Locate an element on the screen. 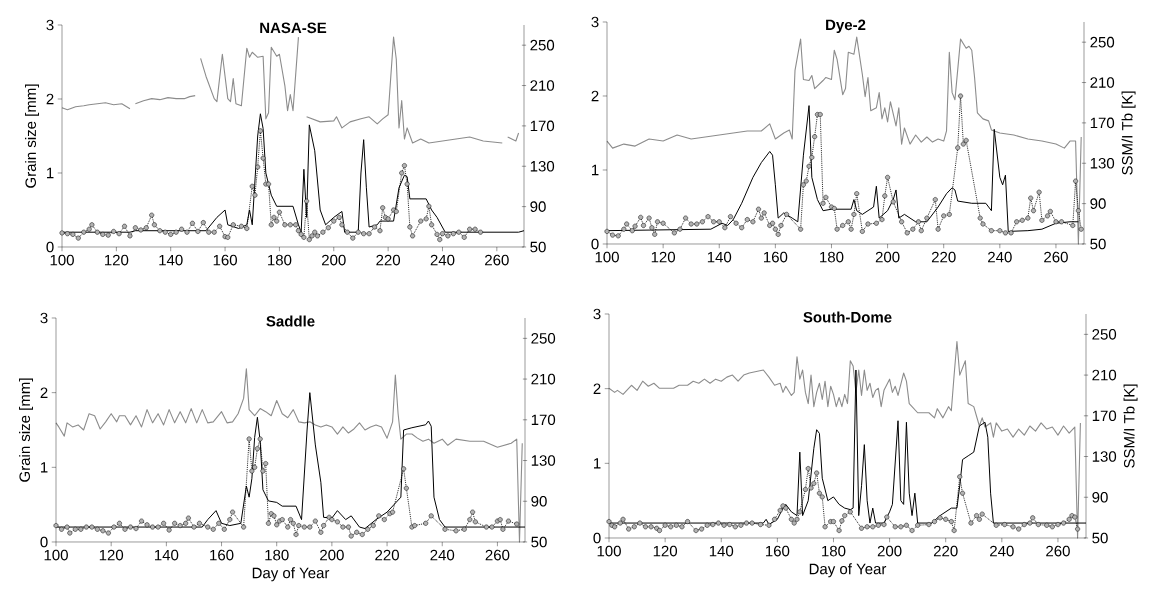 This screenshot has height=609, width=1161. chart-title: NASA-SE is located at coordinates (293, 28).